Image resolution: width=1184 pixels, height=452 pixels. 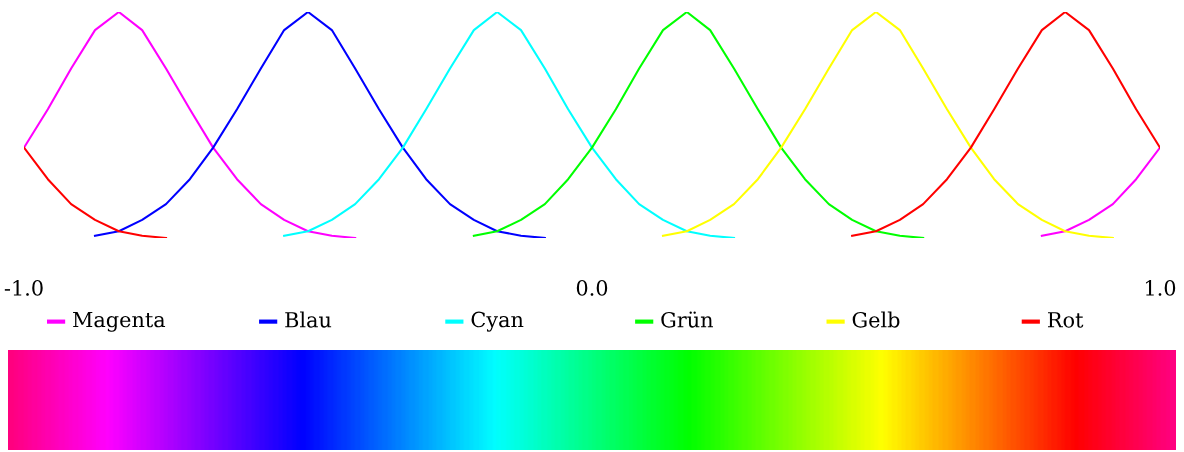 What do you see at coordinates (497, 321) in the screenshot?
I see `legend-label: Cyan` at bounding box center [497, 321].